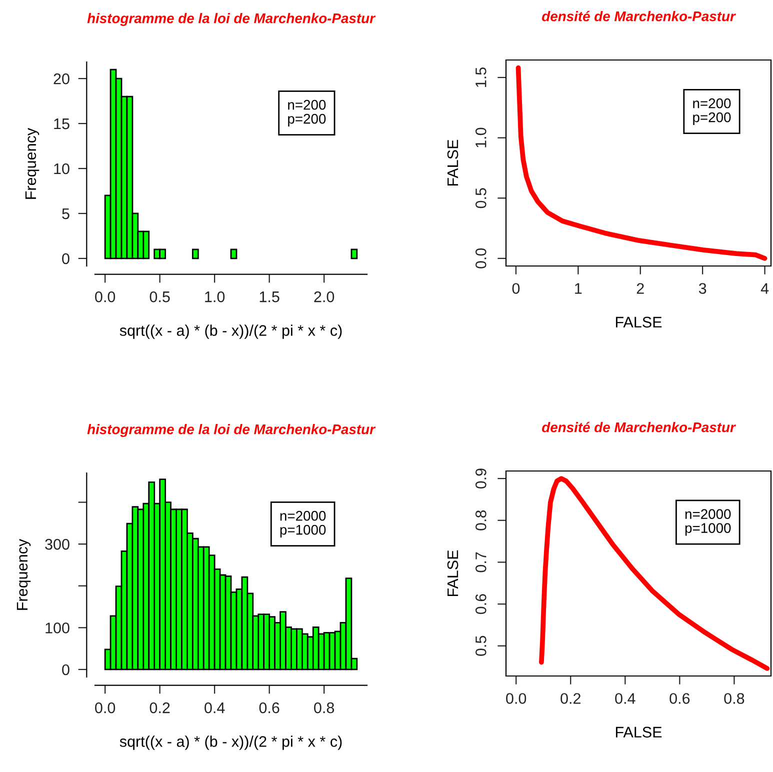 This screenshot has width=773, height=772. What do you see at coordinates (578, 288) in the screenshot?
I see `x-tick-label: 1` at bounding box center [578, 288].